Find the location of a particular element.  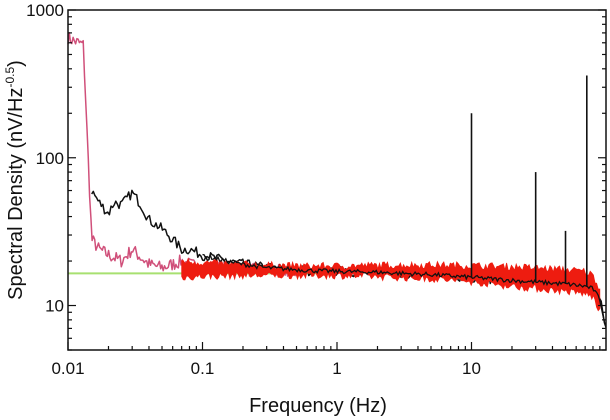

y-axis-label-close: ) is located at coordinates (16, 63).